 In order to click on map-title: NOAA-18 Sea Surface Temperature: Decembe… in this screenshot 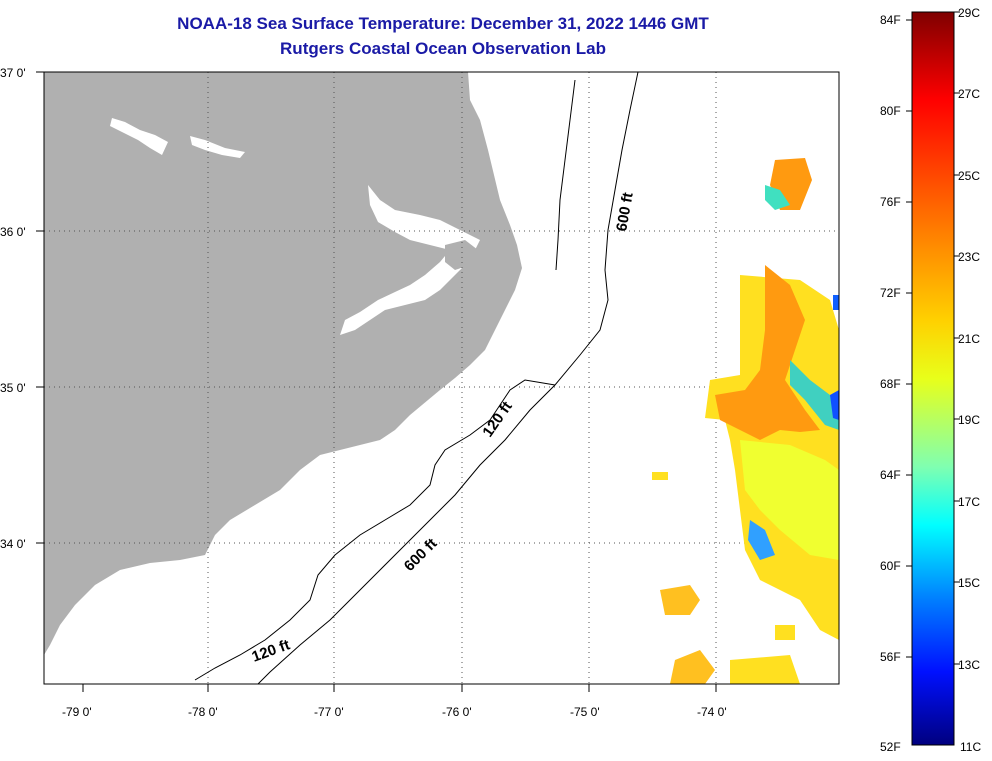, I will do `click(443, 23)`.